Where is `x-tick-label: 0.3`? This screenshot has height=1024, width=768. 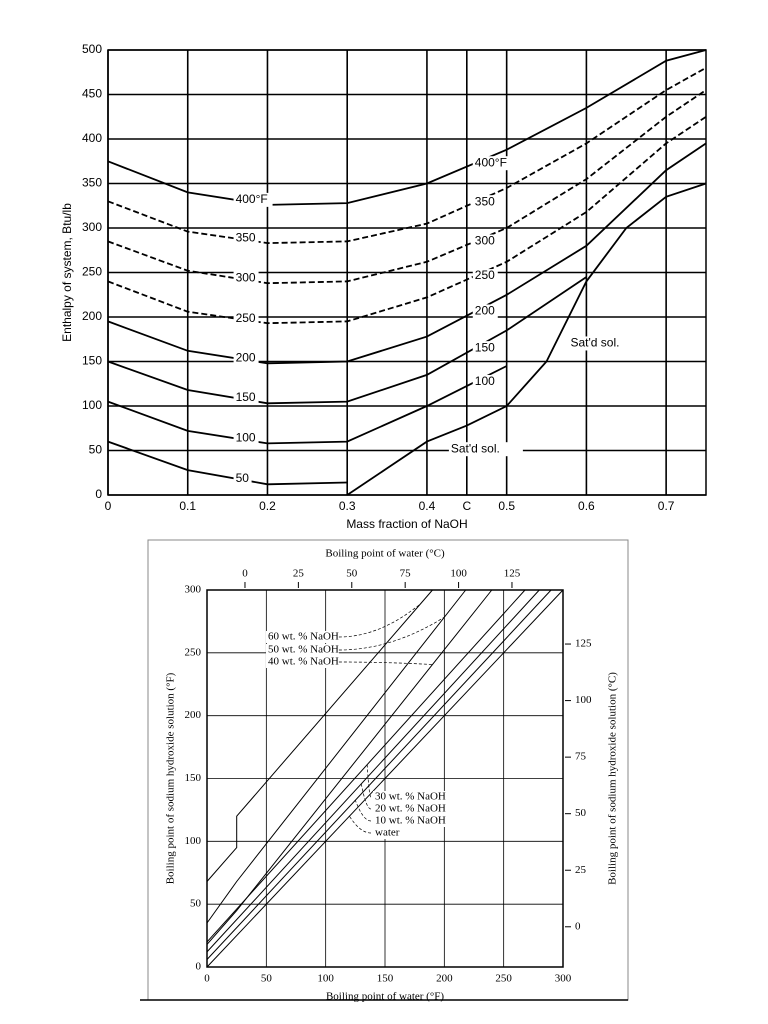 x-tick-label: 0.3 is located at coordinates (347, 506).